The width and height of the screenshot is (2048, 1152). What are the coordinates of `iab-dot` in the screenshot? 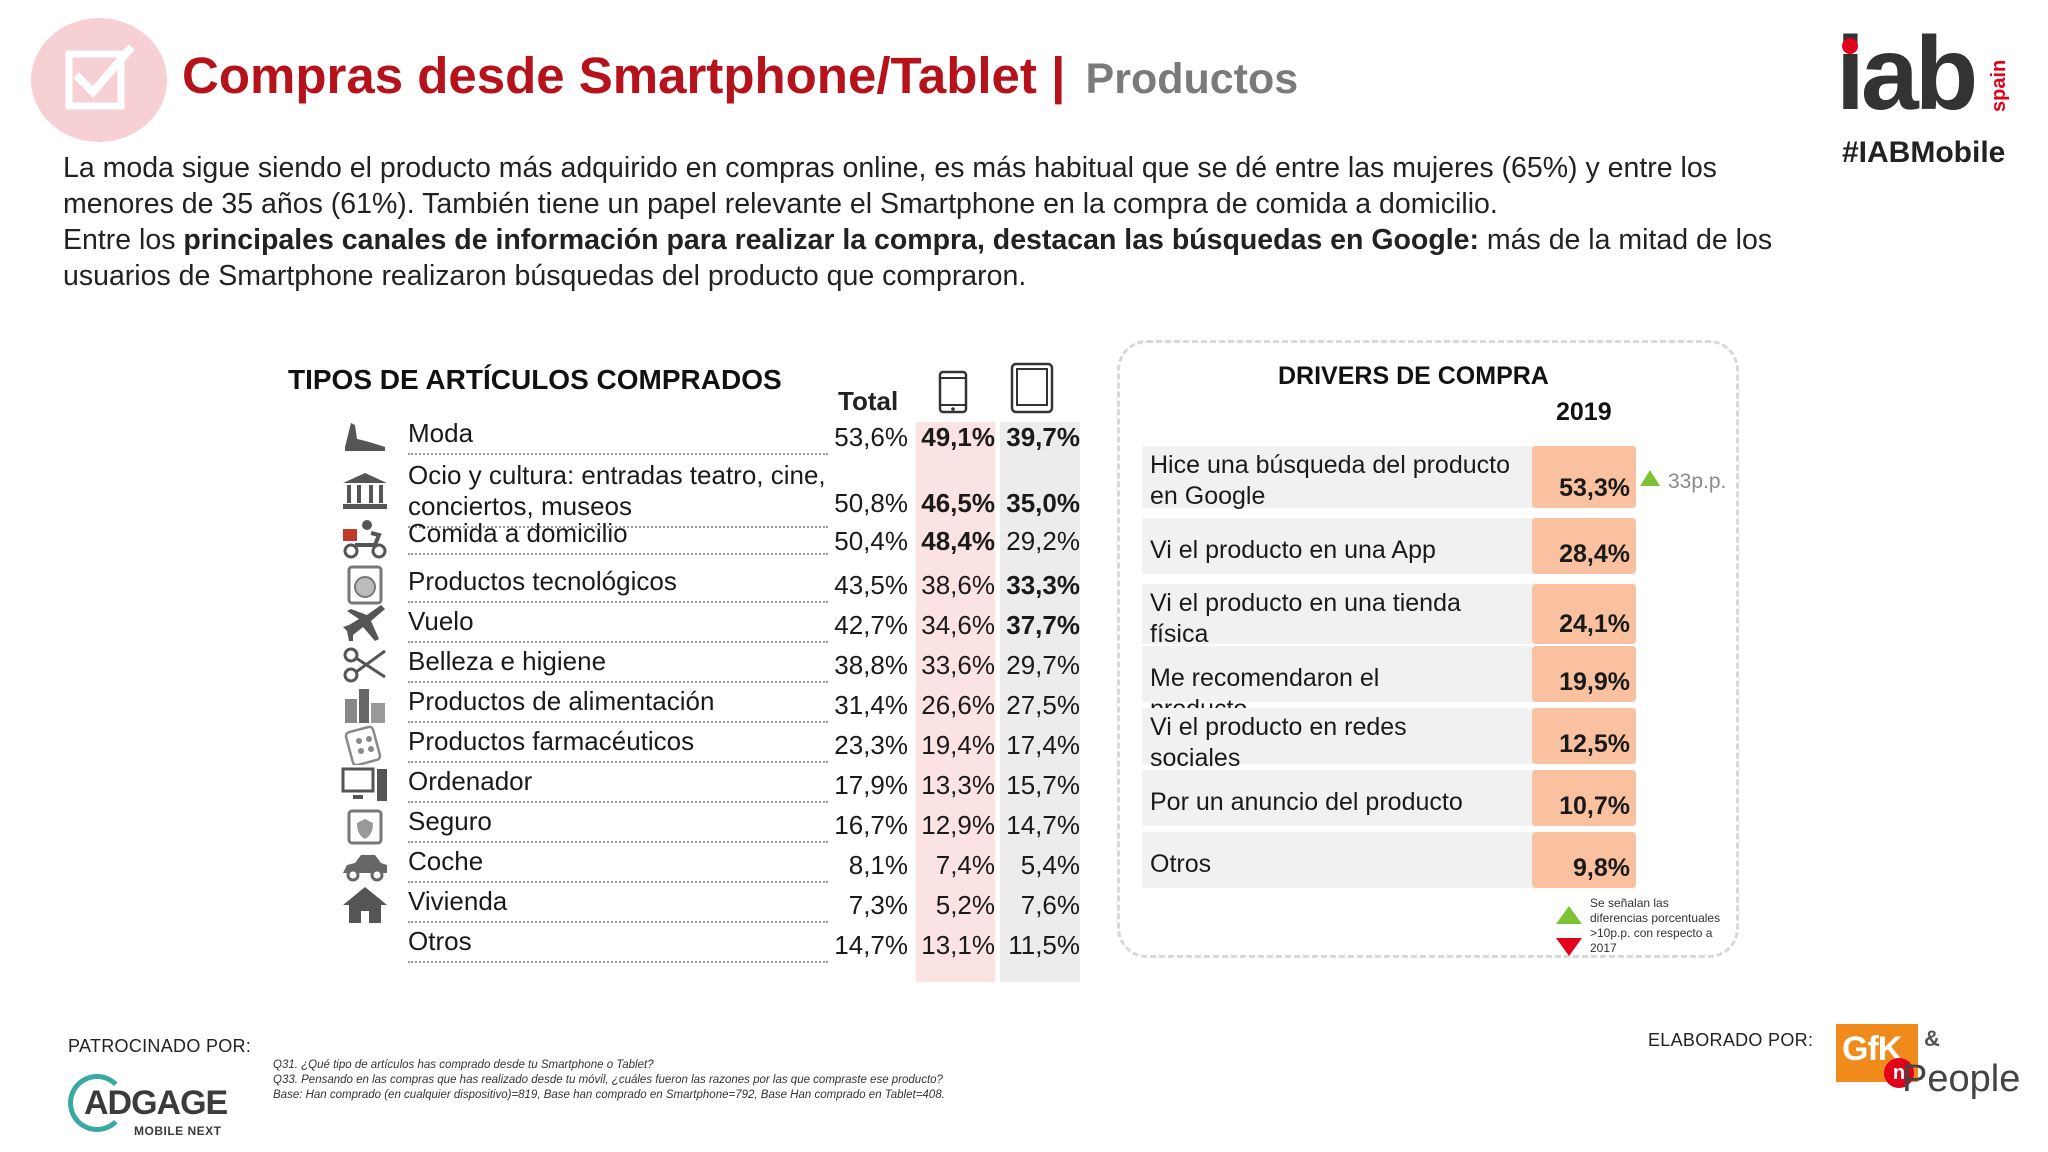 It's located at (1850, 46).